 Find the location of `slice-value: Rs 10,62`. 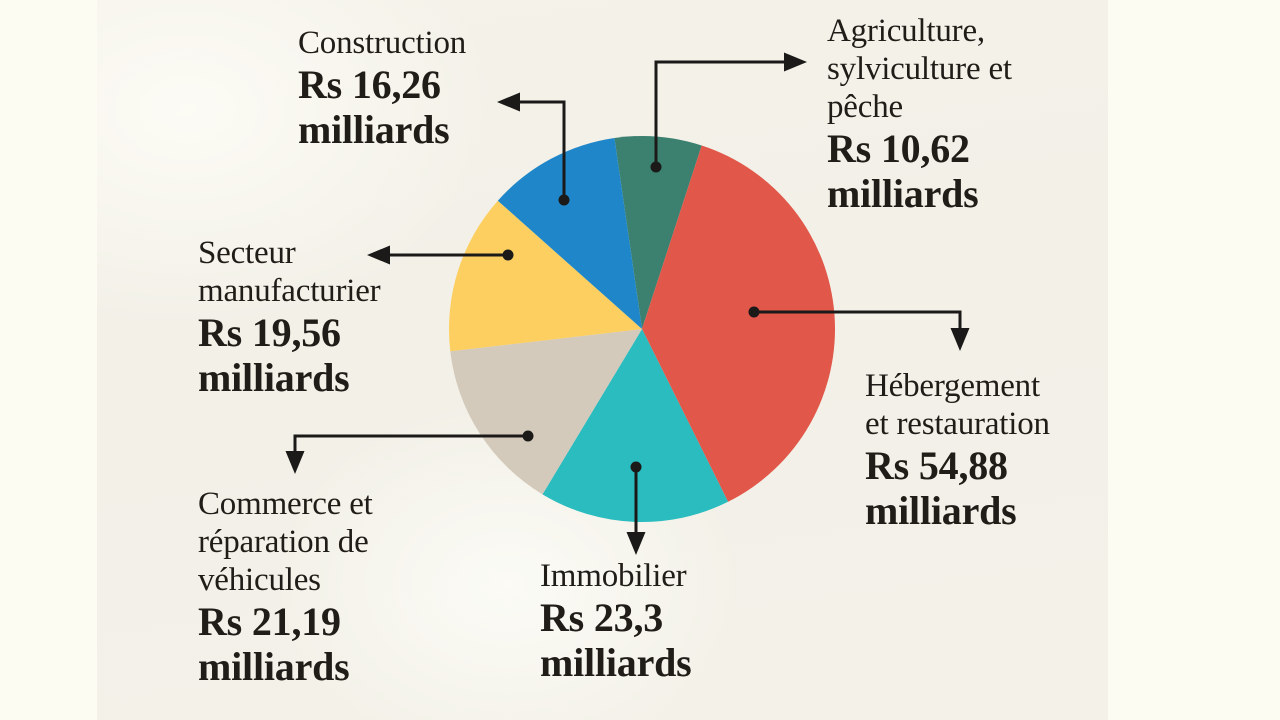

slice-value: Rs 10,62 is located at coordinates (898, 148).